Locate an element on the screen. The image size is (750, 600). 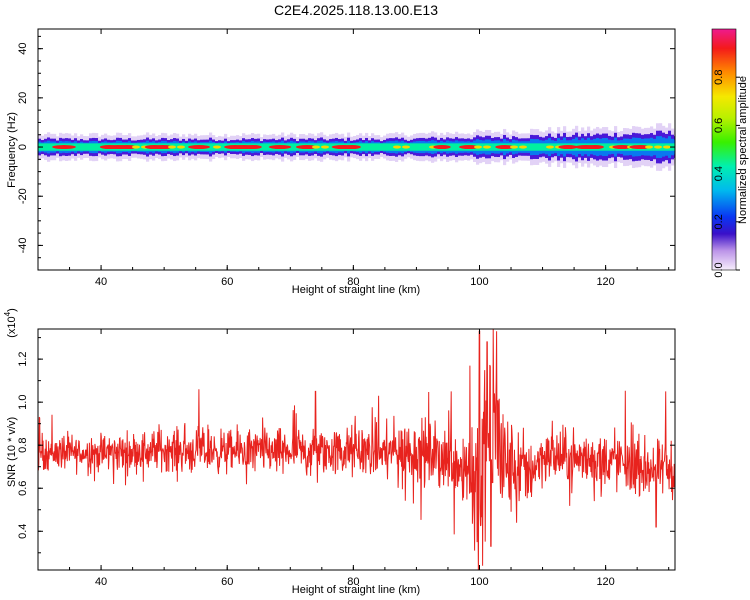
y-tick-label: 0.6 is located at coordinates (23, 488).